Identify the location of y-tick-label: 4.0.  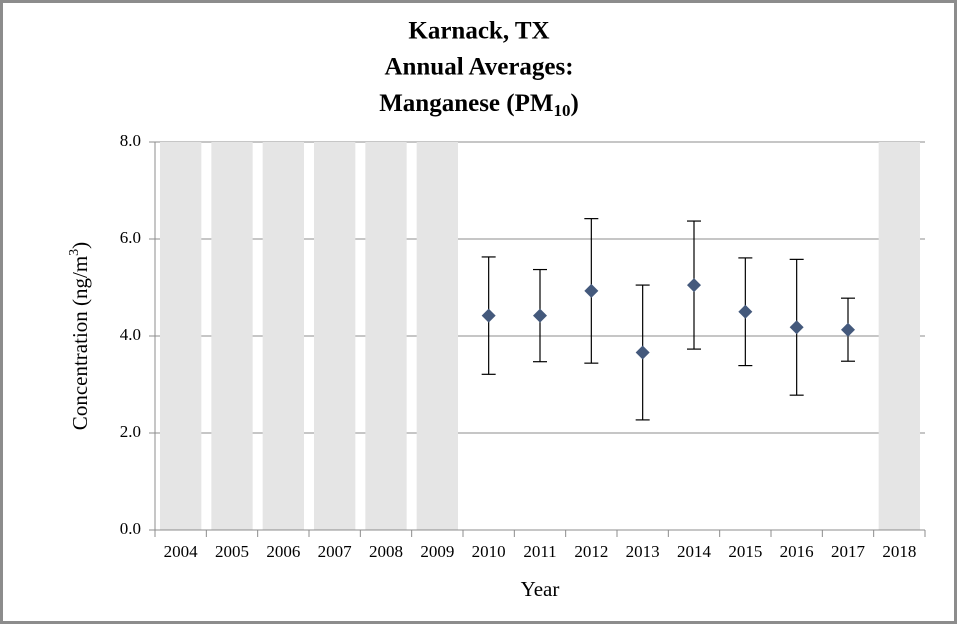
(130, 334).